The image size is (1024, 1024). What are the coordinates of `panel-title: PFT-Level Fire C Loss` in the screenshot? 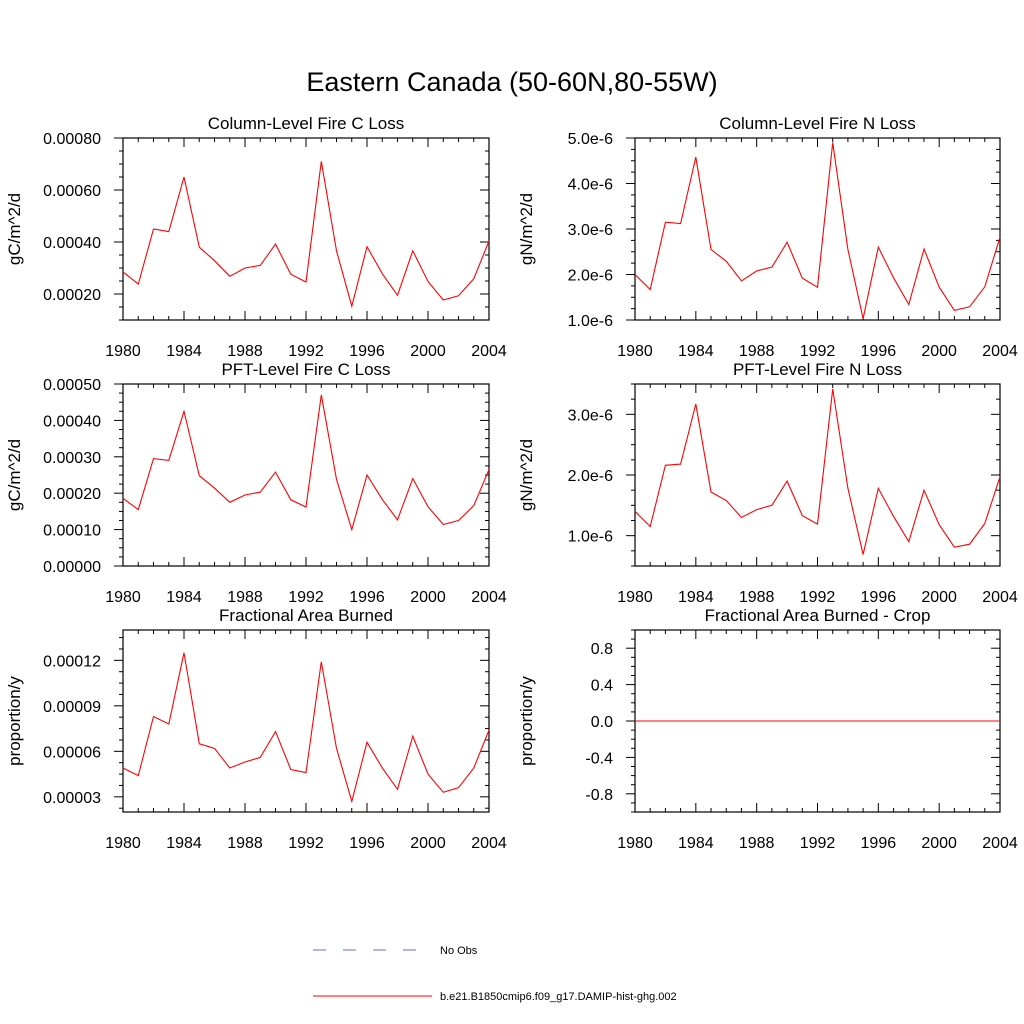 It's located at (305, 369).